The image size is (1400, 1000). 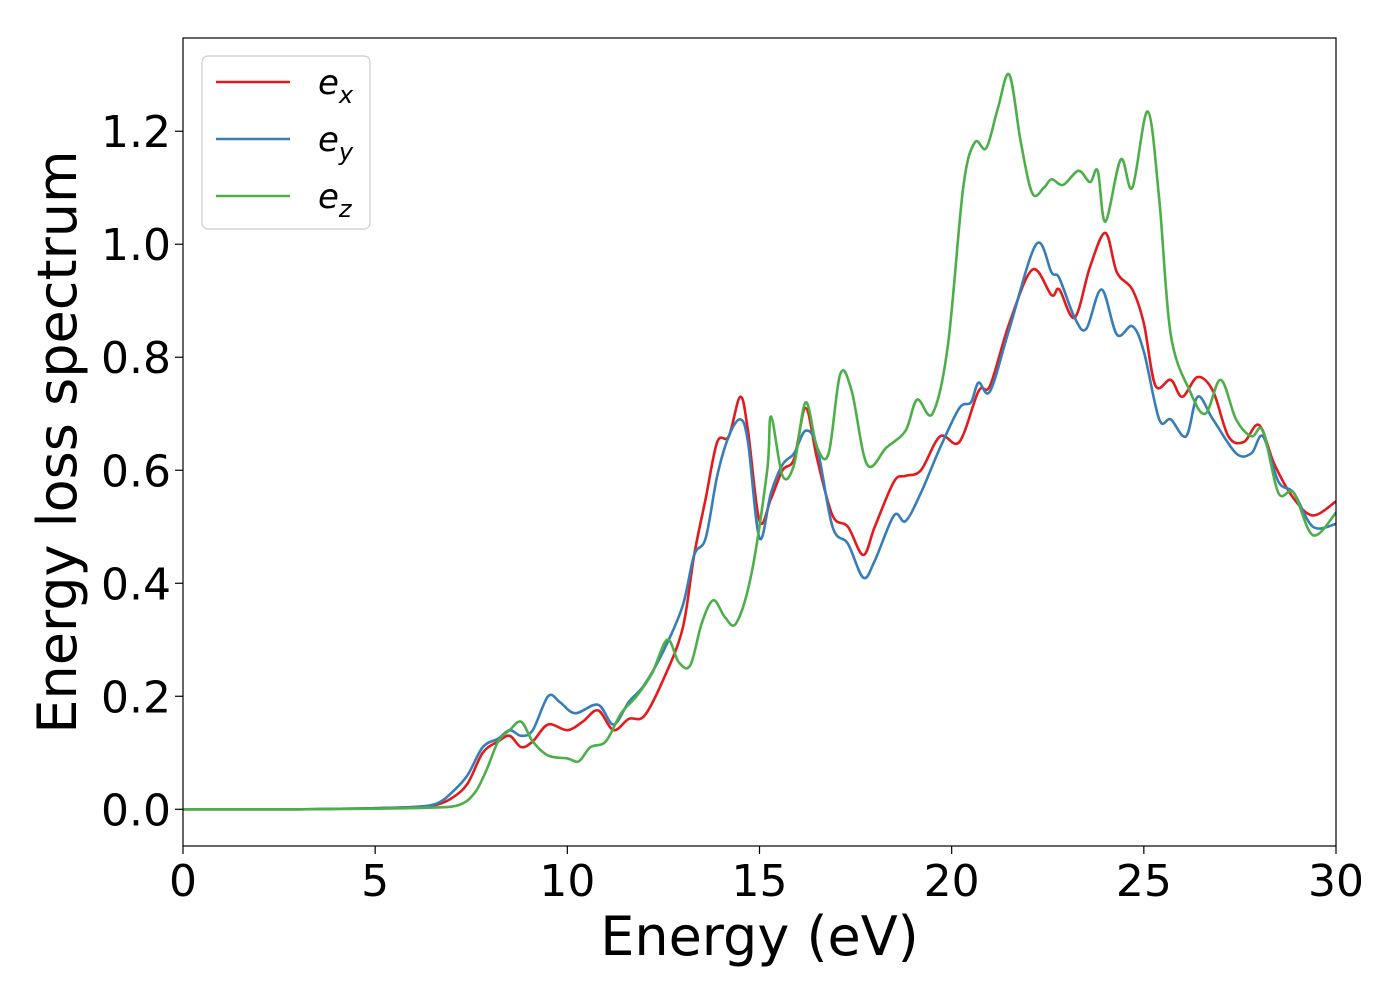 I want to click on legend-label-subscript: x, so click(x=346, y=95).